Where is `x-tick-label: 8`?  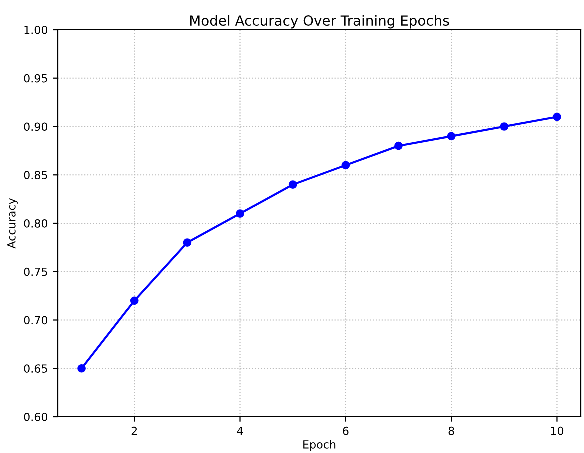 x-tick-label: 8 is located at coordinates (451, 431).